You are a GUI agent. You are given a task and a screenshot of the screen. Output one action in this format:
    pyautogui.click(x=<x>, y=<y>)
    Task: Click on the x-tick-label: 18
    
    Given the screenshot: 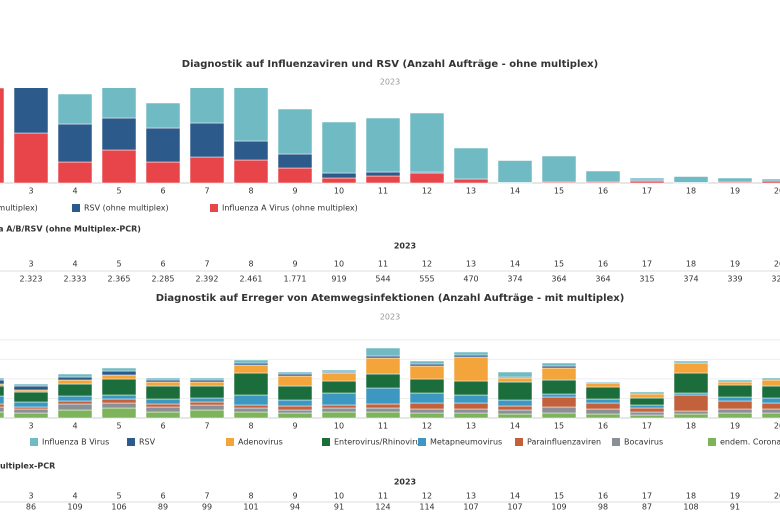 What is the action you would take?
    pyautogui.click(x=691, y=191)
    